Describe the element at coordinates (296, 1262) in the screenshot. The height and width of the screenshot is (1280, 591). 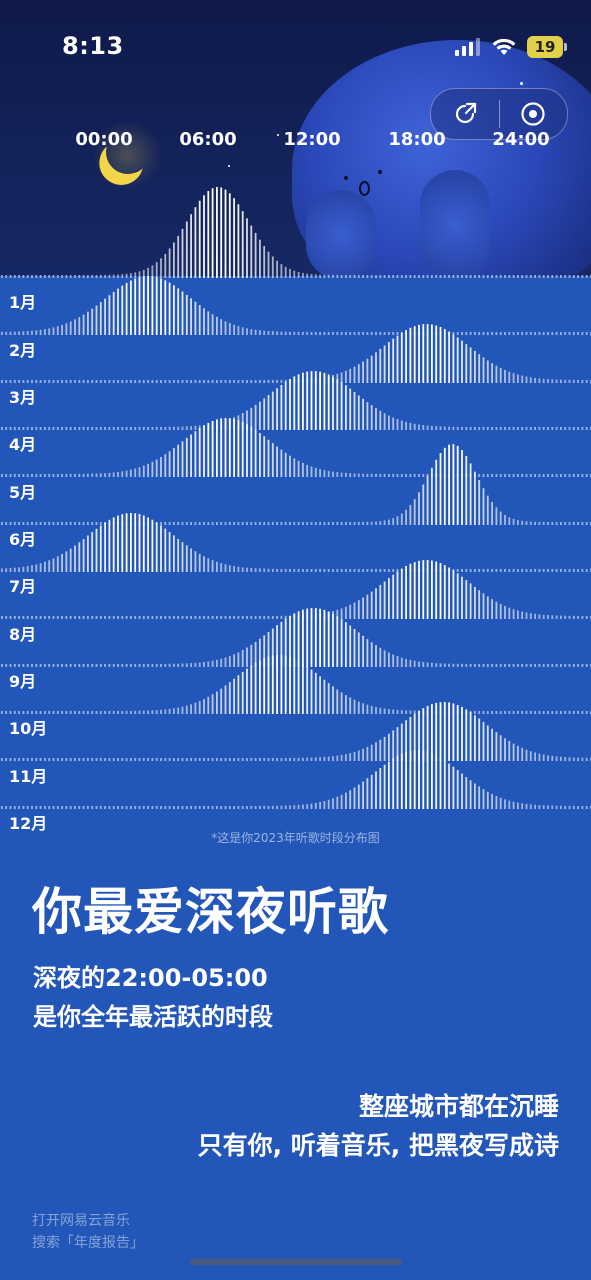
I see `home-indicator` at that location.